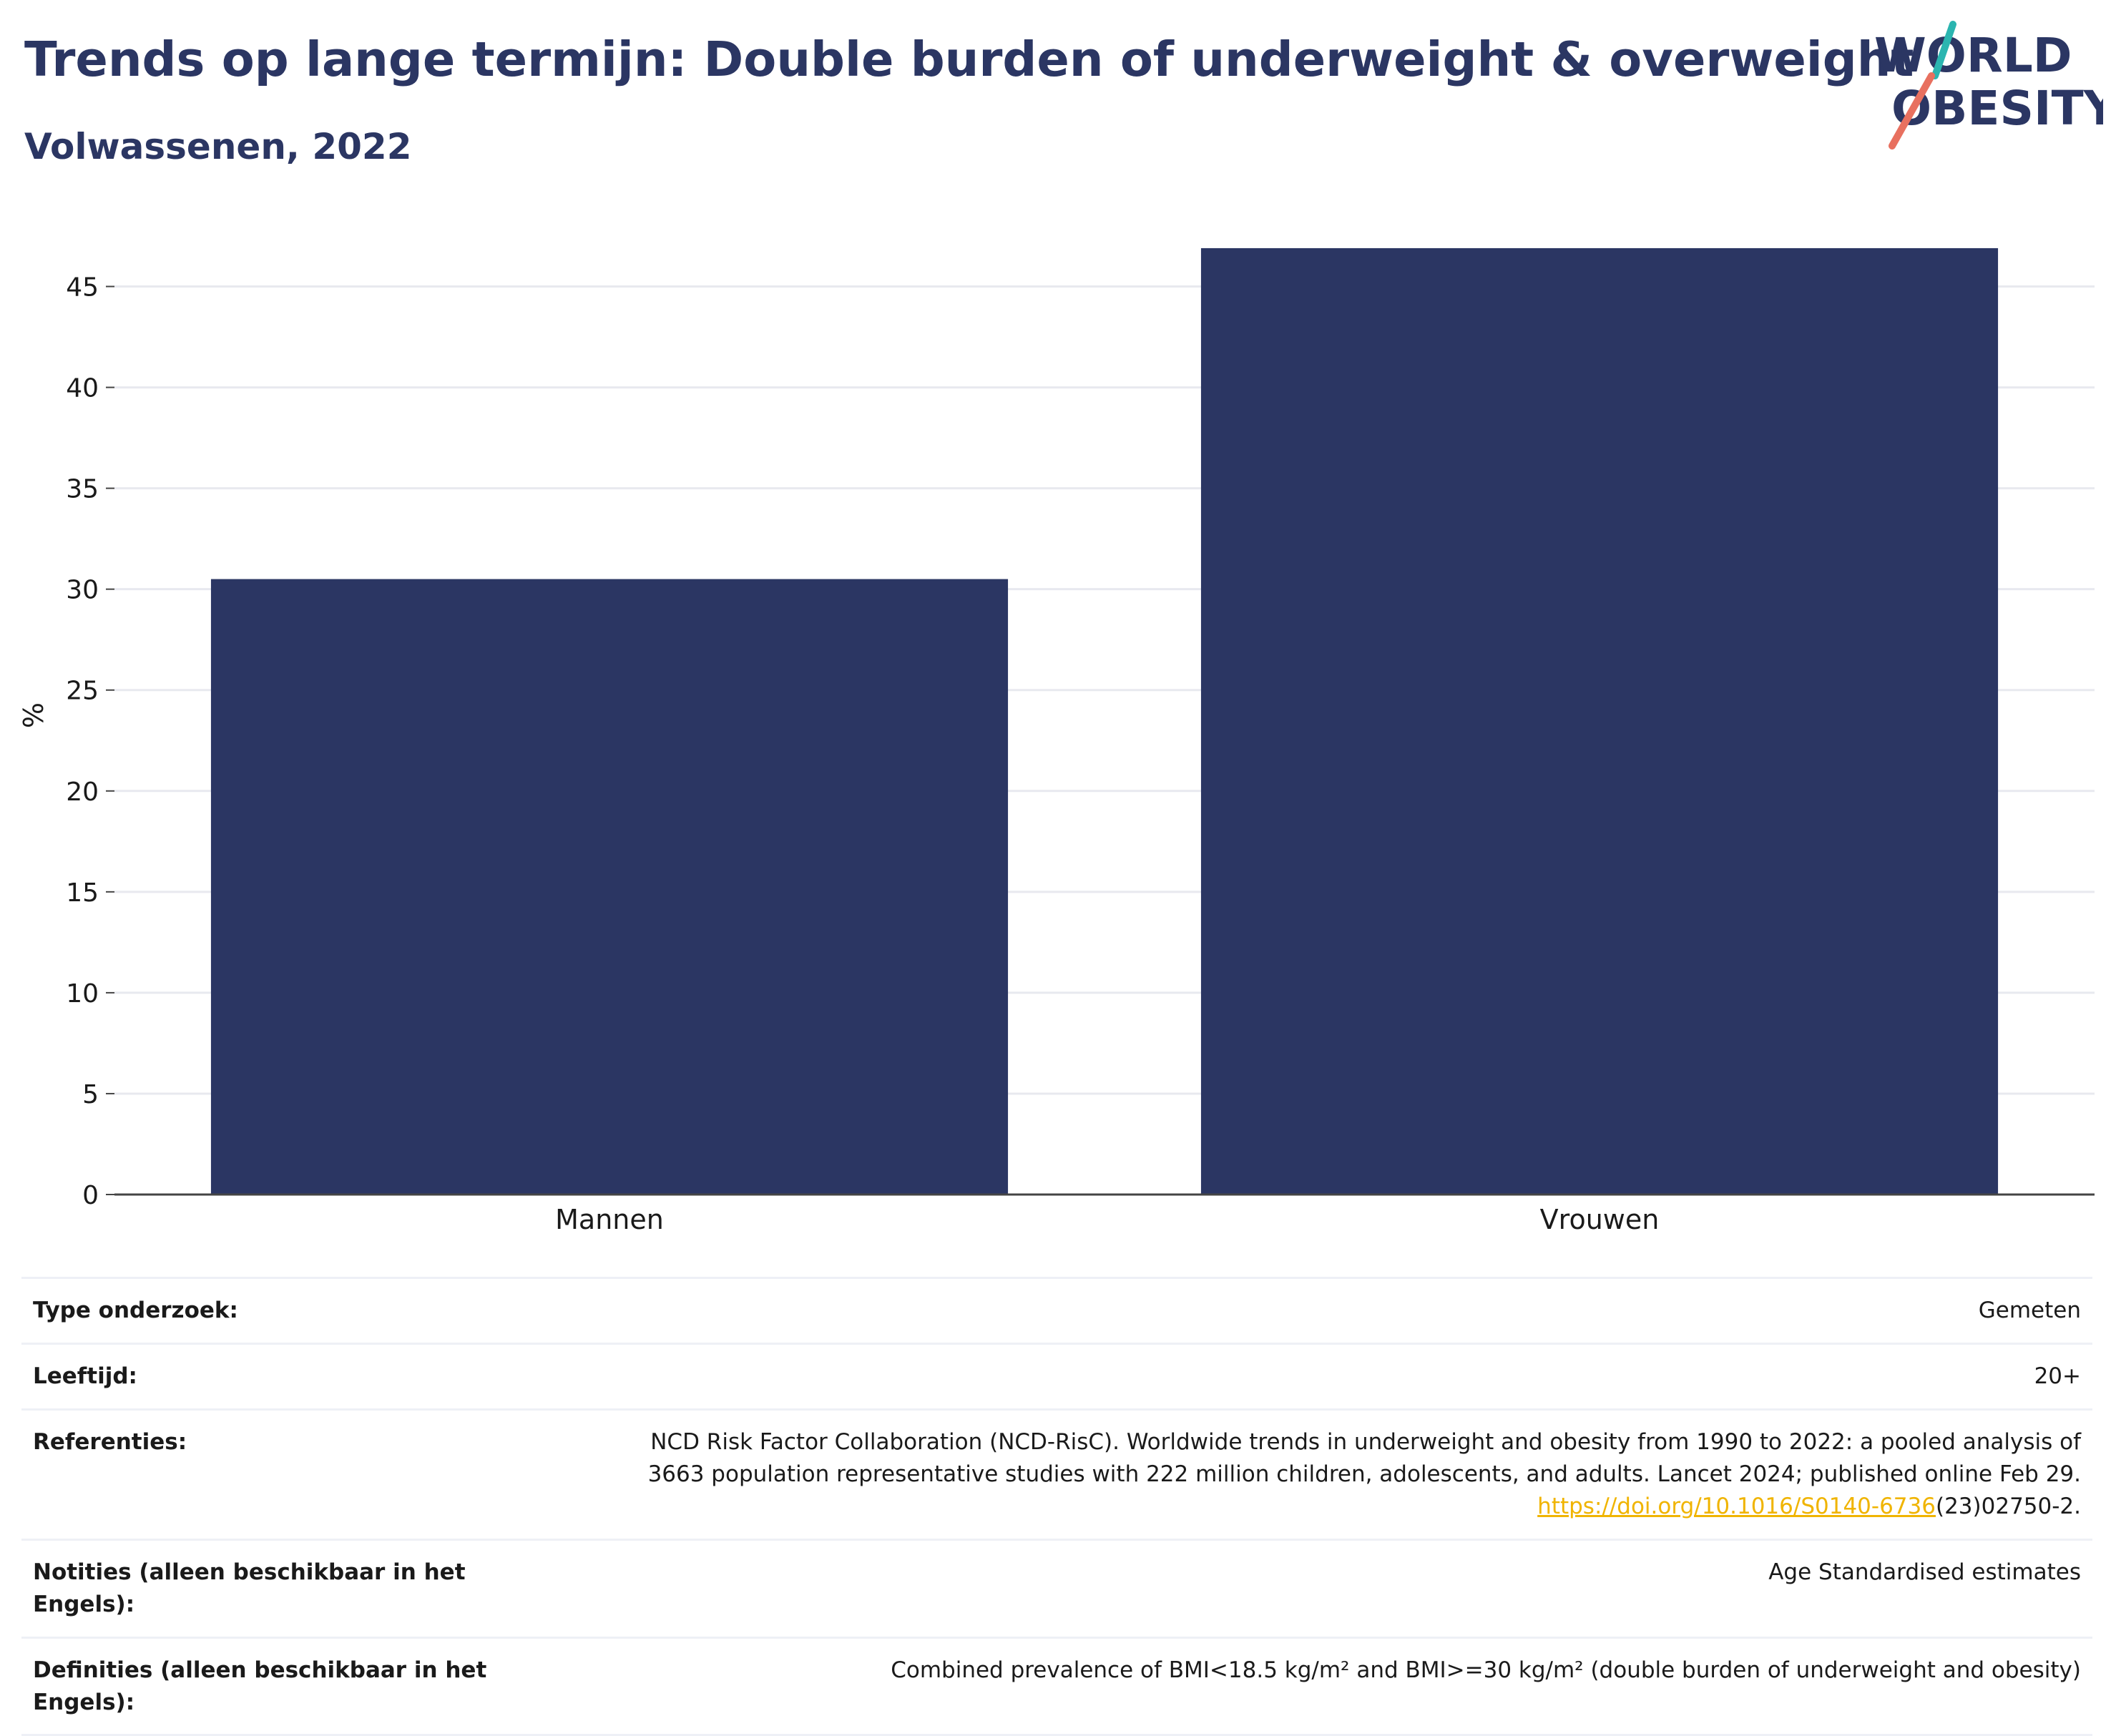 Image resolution: width=2116 pixels, height=1736 pixels. I want to click on logo-slash-coral, so click(1912, 110).